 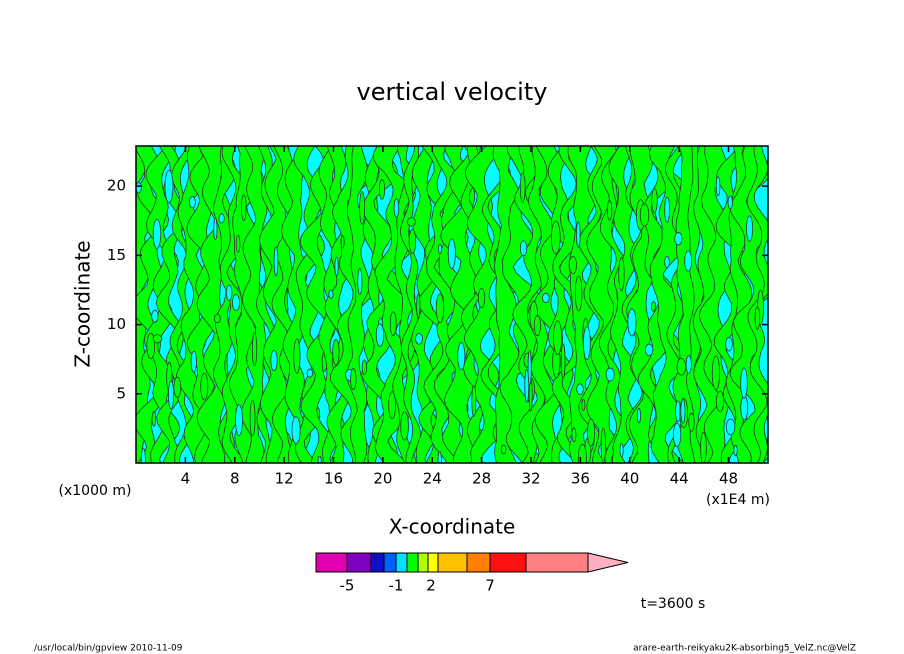 What do you see at coordinates (235, 479) in the screenshot?
I see `x-tick-label: 8` at bounding box center [235, 479].